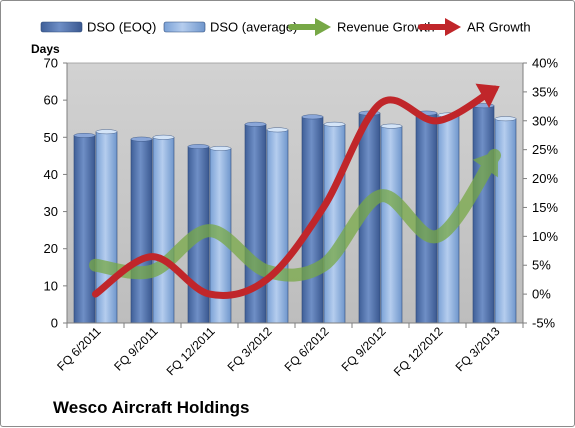 The height and width of the screenshot is (428, 575). Describe the element at coordinates (545, 178) in the screenshot. I see `y-right-tick-label: 20%` at that location.